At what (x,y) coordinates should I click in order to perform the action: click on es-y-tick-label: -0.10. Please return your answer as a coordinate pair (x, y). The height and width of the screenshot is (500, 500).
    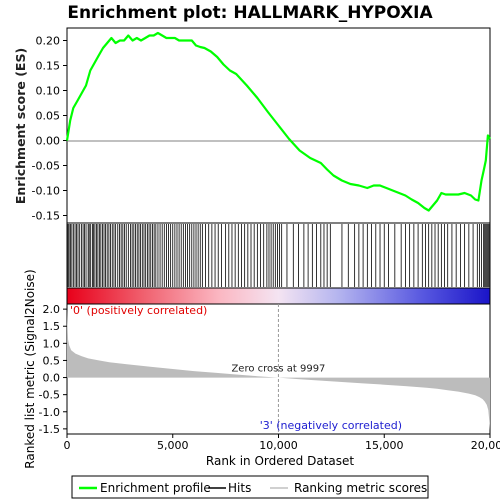
    Looking at the image, I should click on (46, 191).